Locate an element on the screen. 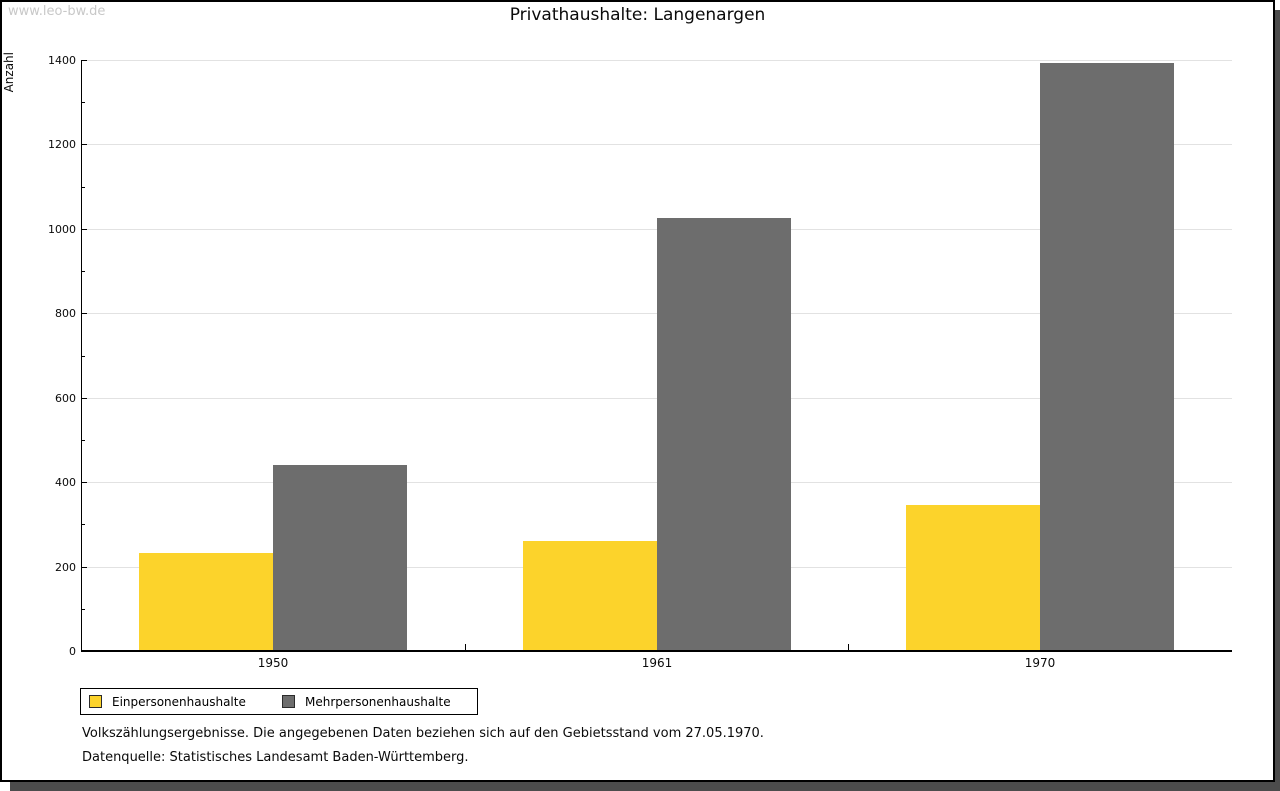 The width and height of the screenshot is (1280, 791). bar-1970-Einpersonenhaushalte is located at coordinates (973, 578).